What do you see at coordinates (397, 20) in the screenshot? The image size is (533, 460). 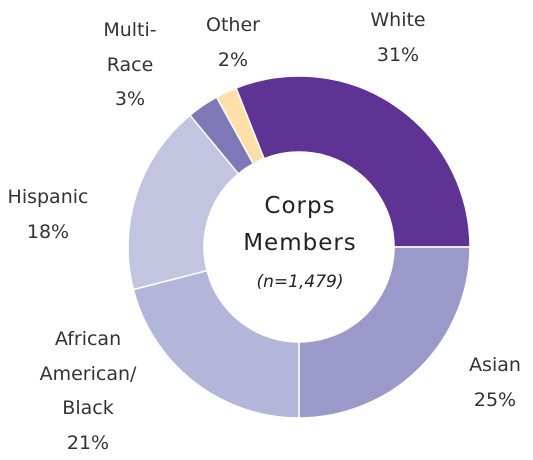 I see `category-label: White` at bounding box center [397, 20].